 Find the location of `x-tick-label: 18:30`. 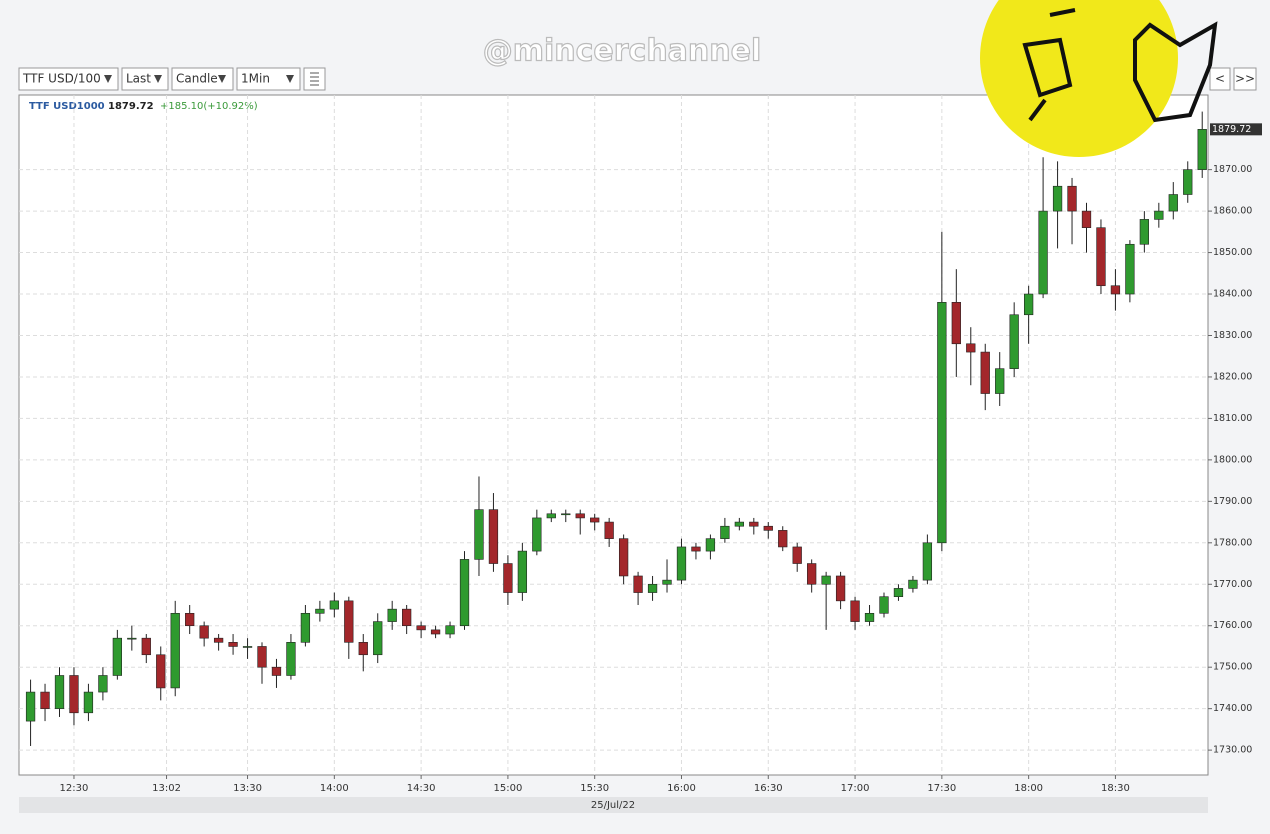

x-tick-label: 18:30 is located at coordinates (1115, 788).